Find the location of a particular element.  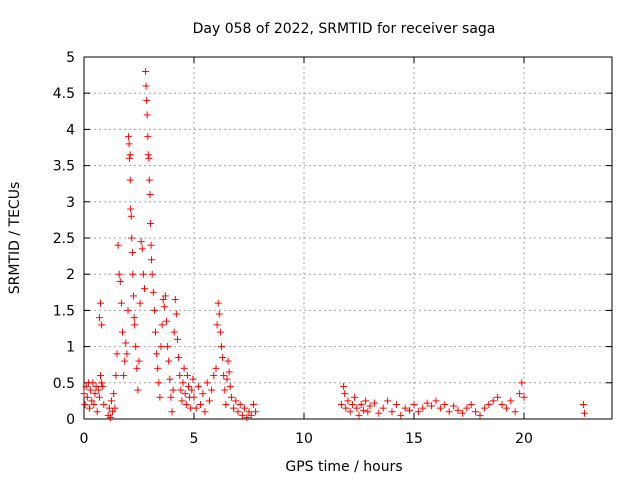

y-tick-label: 3.5 is located at coordinates (64, 167).